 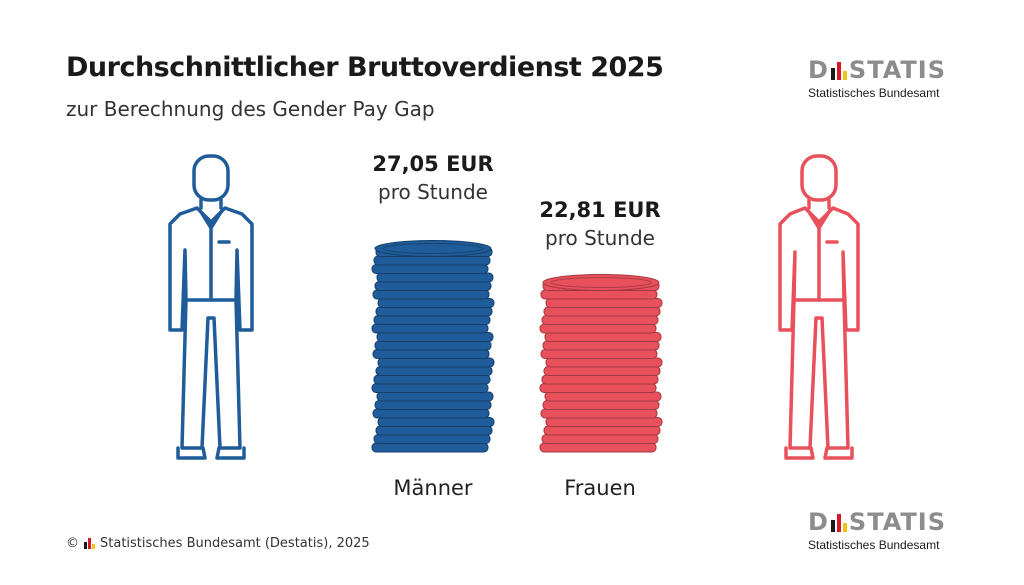 I want to click on unit-women: pro Stunde, so click(x=600, y=238).